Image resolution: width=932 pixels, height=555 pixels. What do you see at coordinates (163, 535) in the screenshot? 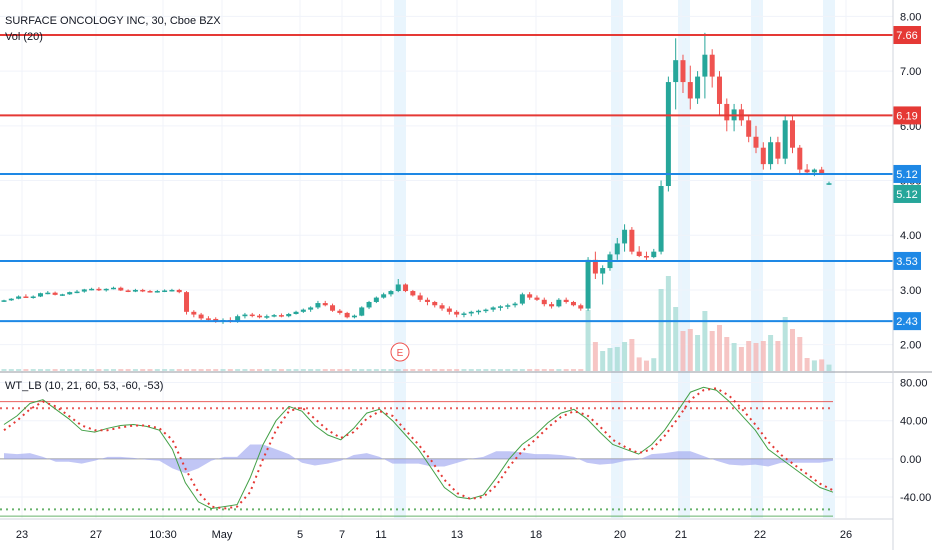
I see `x-tick-label-2: 10:30` at bounding box center [163, 535].